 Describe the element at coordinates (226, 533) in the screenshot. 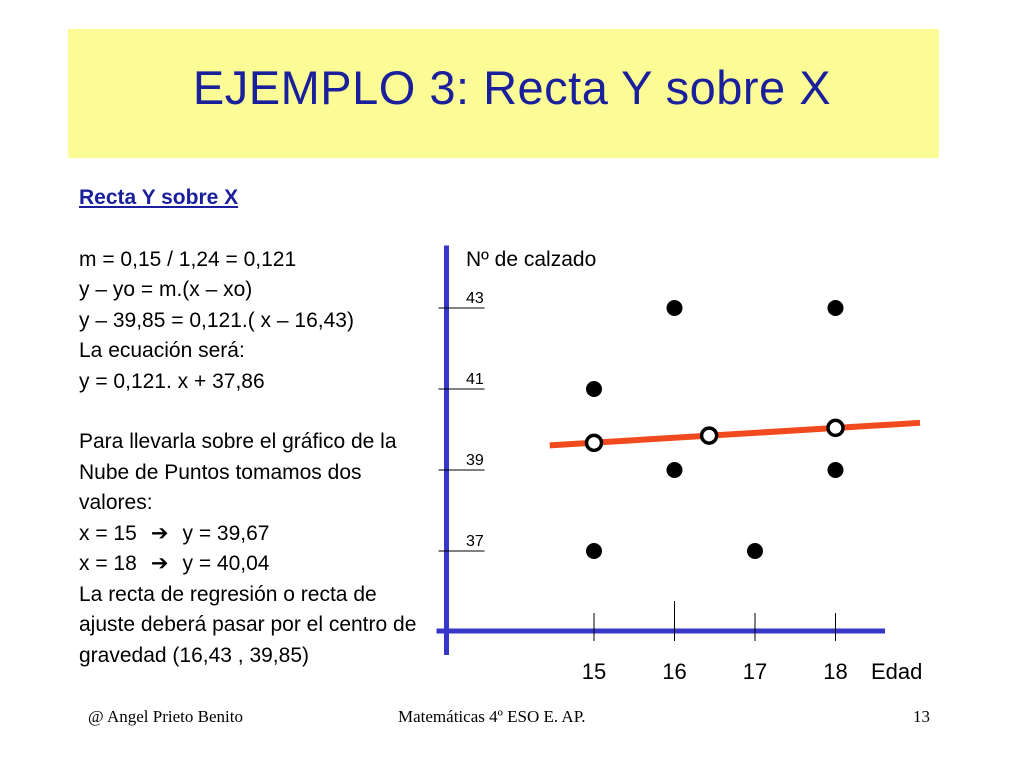

I see `value-y-1: y = 39,67` at that location.